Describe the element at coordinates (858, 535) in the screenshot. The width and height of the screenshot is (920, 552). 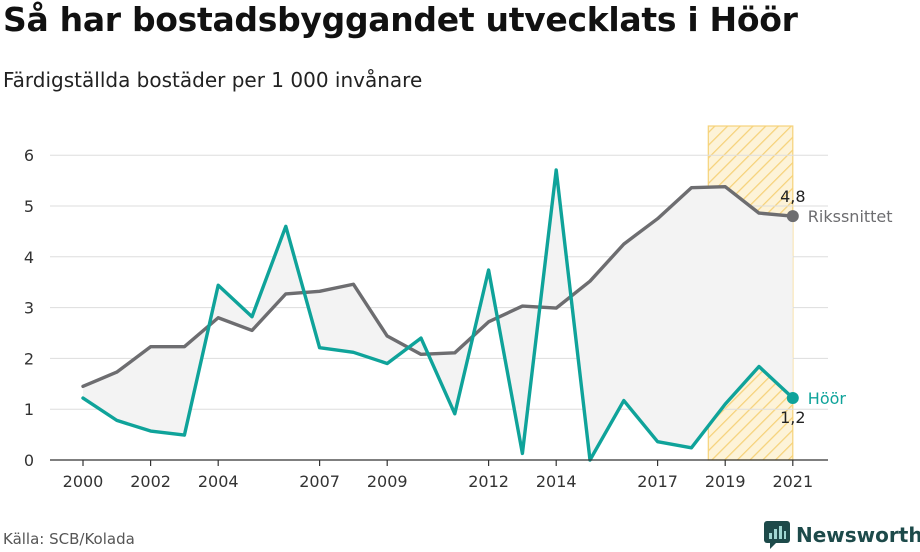
I see `brand-name: Newsworthy` at that location.